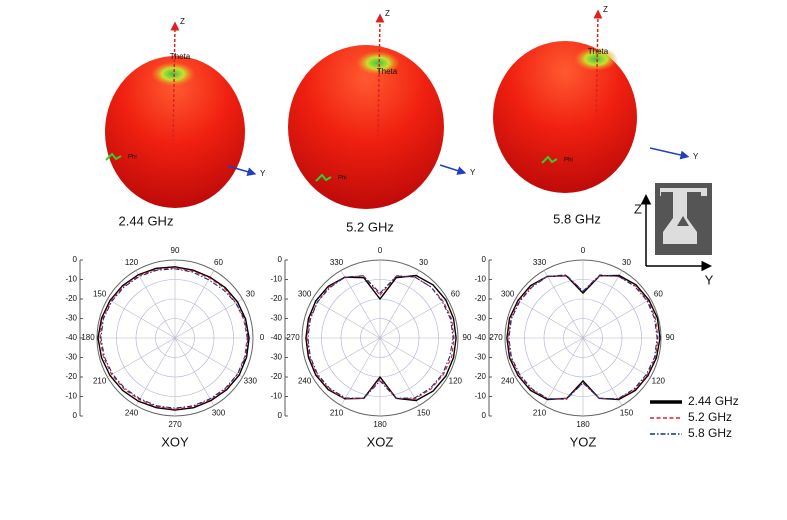 The width and height of the screenshot is (787, 520). Describe the element at coordinates (175, 441) in the screenshot. I see `chart-title: XOY` at that location.